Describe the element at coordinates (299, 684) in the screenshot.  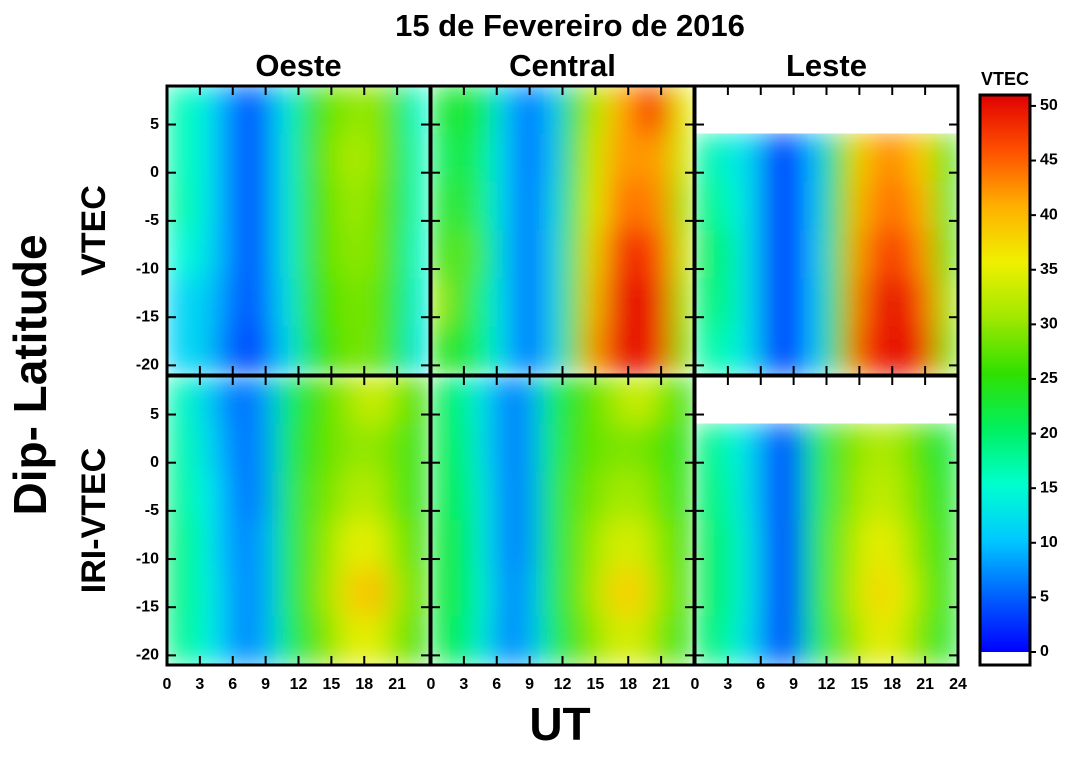
I see `x-tick-label: 12` at that location.